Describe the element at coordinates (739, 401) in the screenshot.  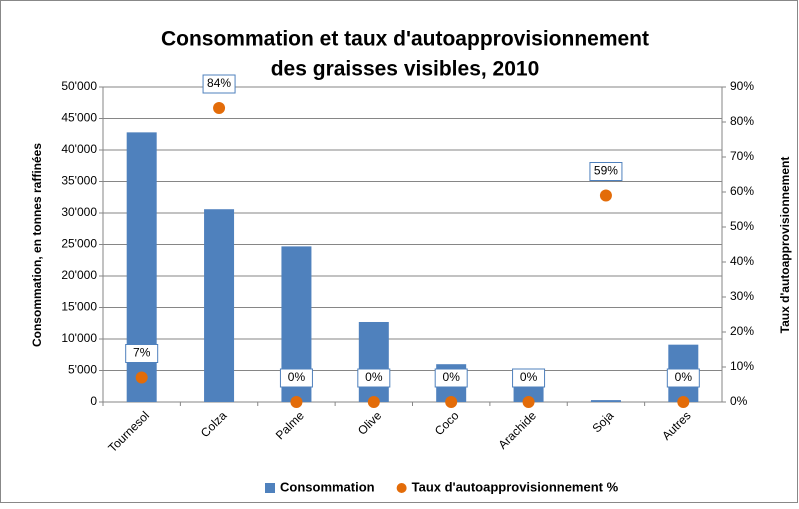
I see `y2-tick-label: 0%` at that location.